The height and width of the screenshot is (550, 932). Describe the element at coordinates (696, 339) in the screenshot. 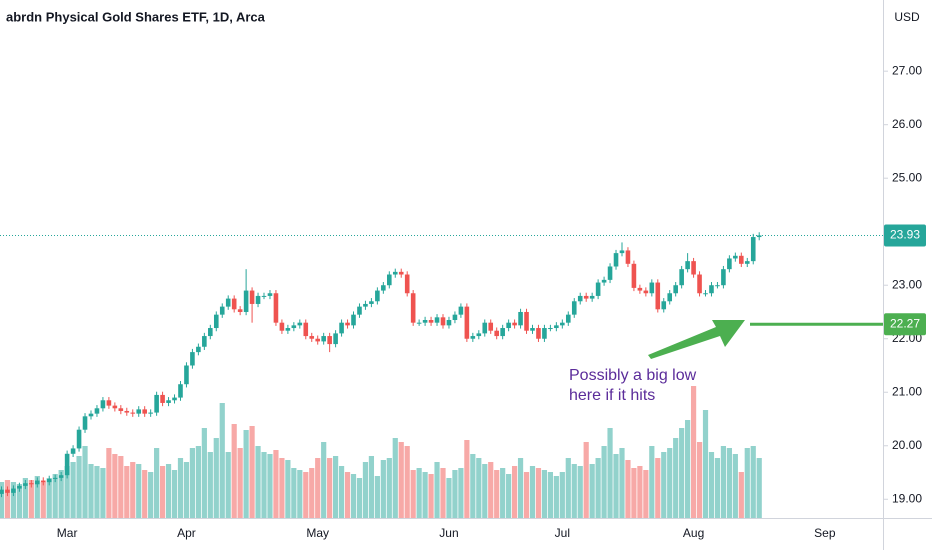

I see `arrow-shape` at that location.